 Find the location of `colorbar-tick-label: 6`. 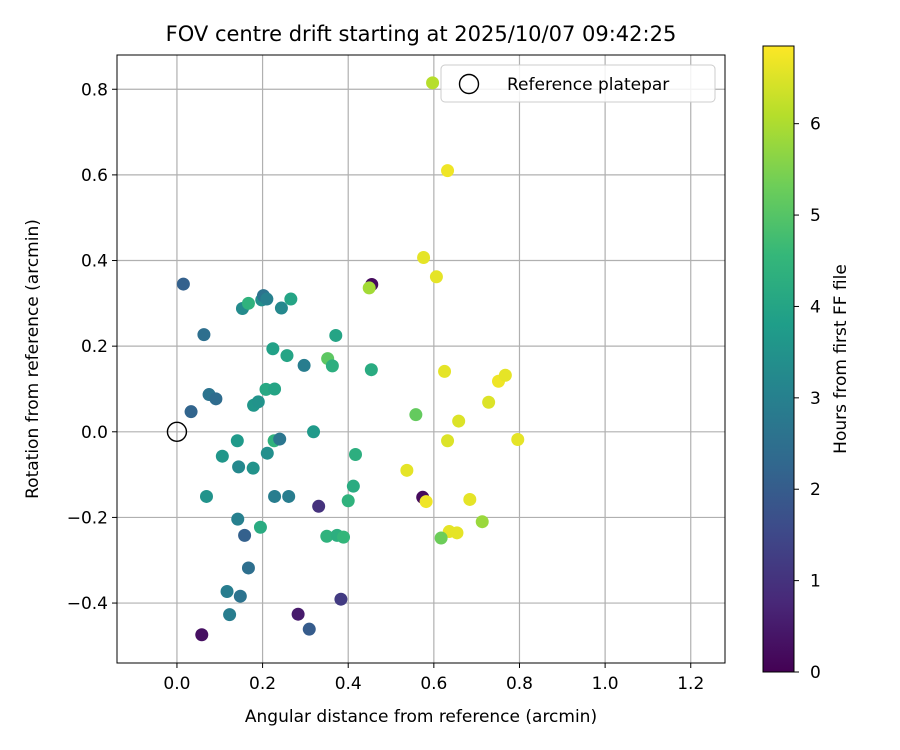

colorbar-tick-label: 6 is located at coordinates (815, 125).